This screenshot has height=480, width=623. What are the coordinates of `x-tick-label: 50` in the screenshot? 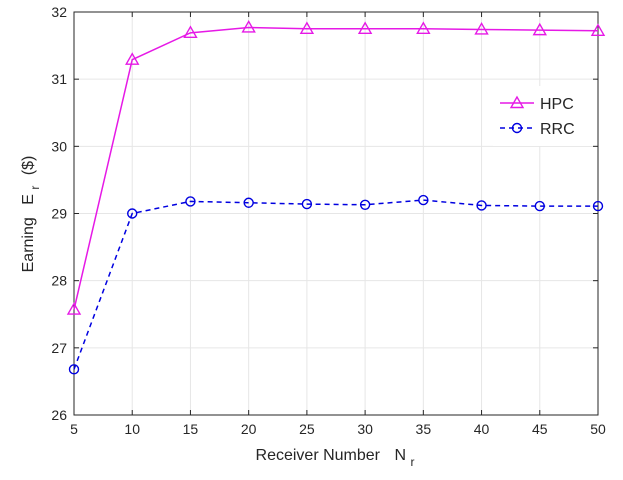 It's located at (598, 429).